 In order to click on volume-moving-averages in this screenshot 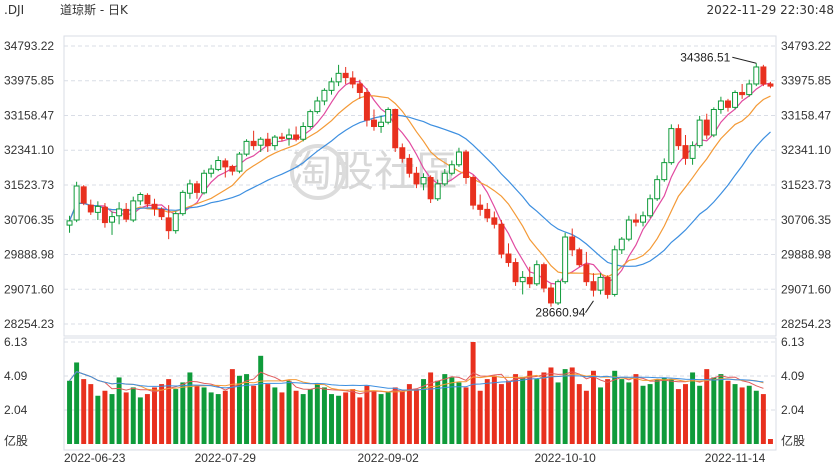, I will do `click(416, 383)`.